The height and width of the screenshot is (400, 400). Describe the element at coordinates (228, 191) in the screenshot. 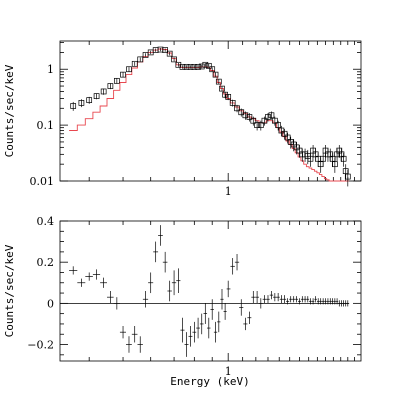

I see `top-x-tick-label: 1` at that location.